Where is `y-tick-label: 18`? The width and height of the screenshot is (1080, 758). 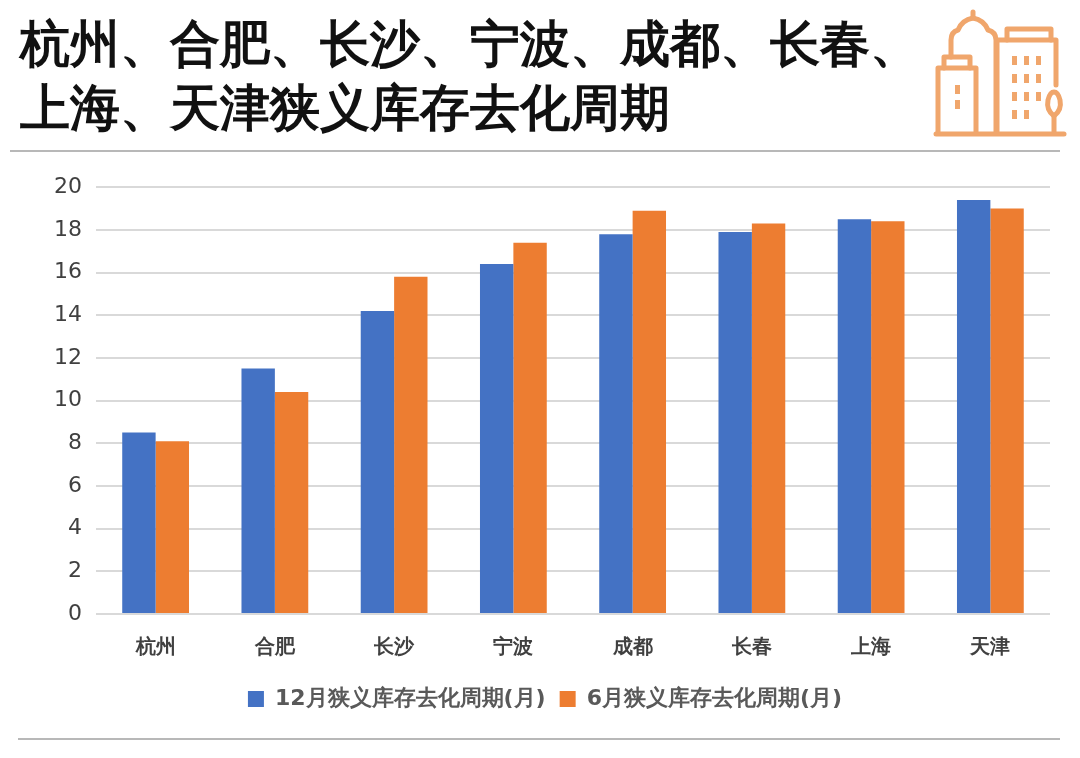 y-tick-label: 18 is located at coordinates (67, 228).